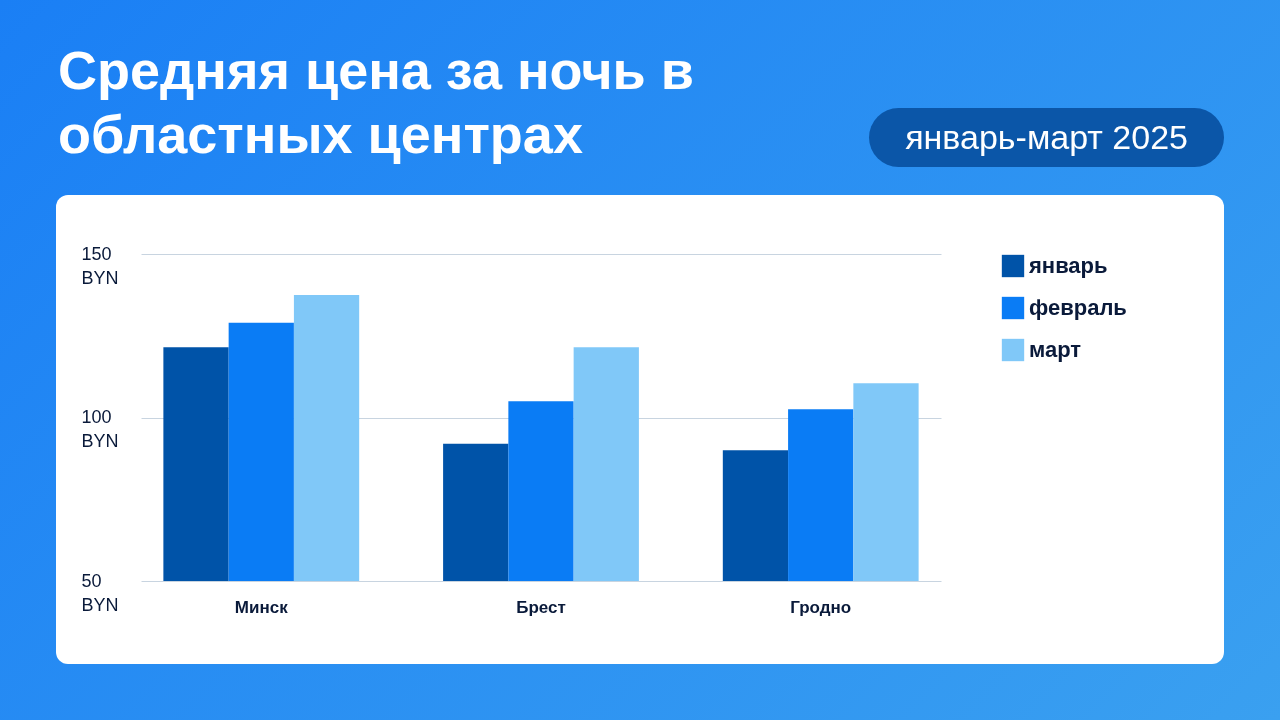  What do you see at coordinates (821, 607) in the screenshot?
I see `x-tick-label: Гродно` at bounding box center [821, 607].